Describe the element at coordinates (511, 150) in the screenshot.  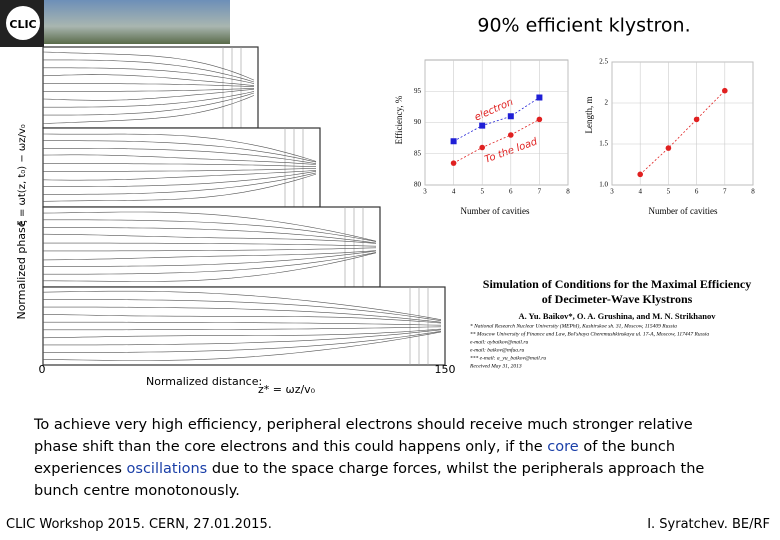
I see `series-label: To the load` at that location.